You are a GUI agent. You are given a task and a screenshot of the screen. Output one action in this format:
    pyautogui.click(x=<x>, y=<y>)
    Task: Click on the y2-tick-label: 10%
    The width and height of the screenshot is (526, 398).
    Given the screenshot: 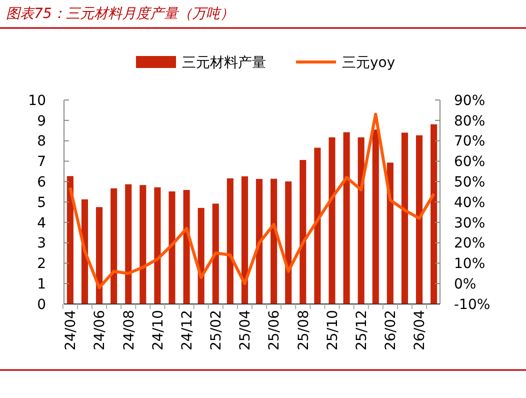 What is the action you would take?
    pyautogui.click(x=470, y=264)
    